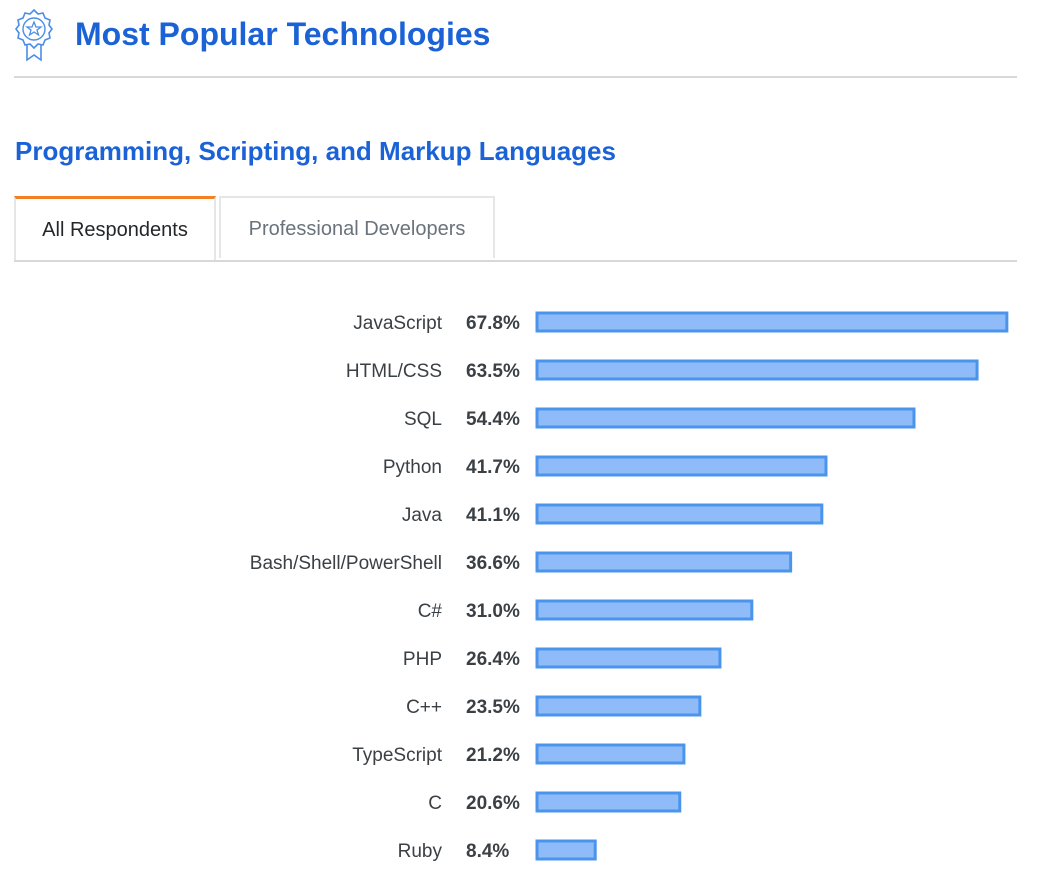 This screenshot has height=876, width=1040. I want to click on bar-c-plus-plus, so click(618, 706).